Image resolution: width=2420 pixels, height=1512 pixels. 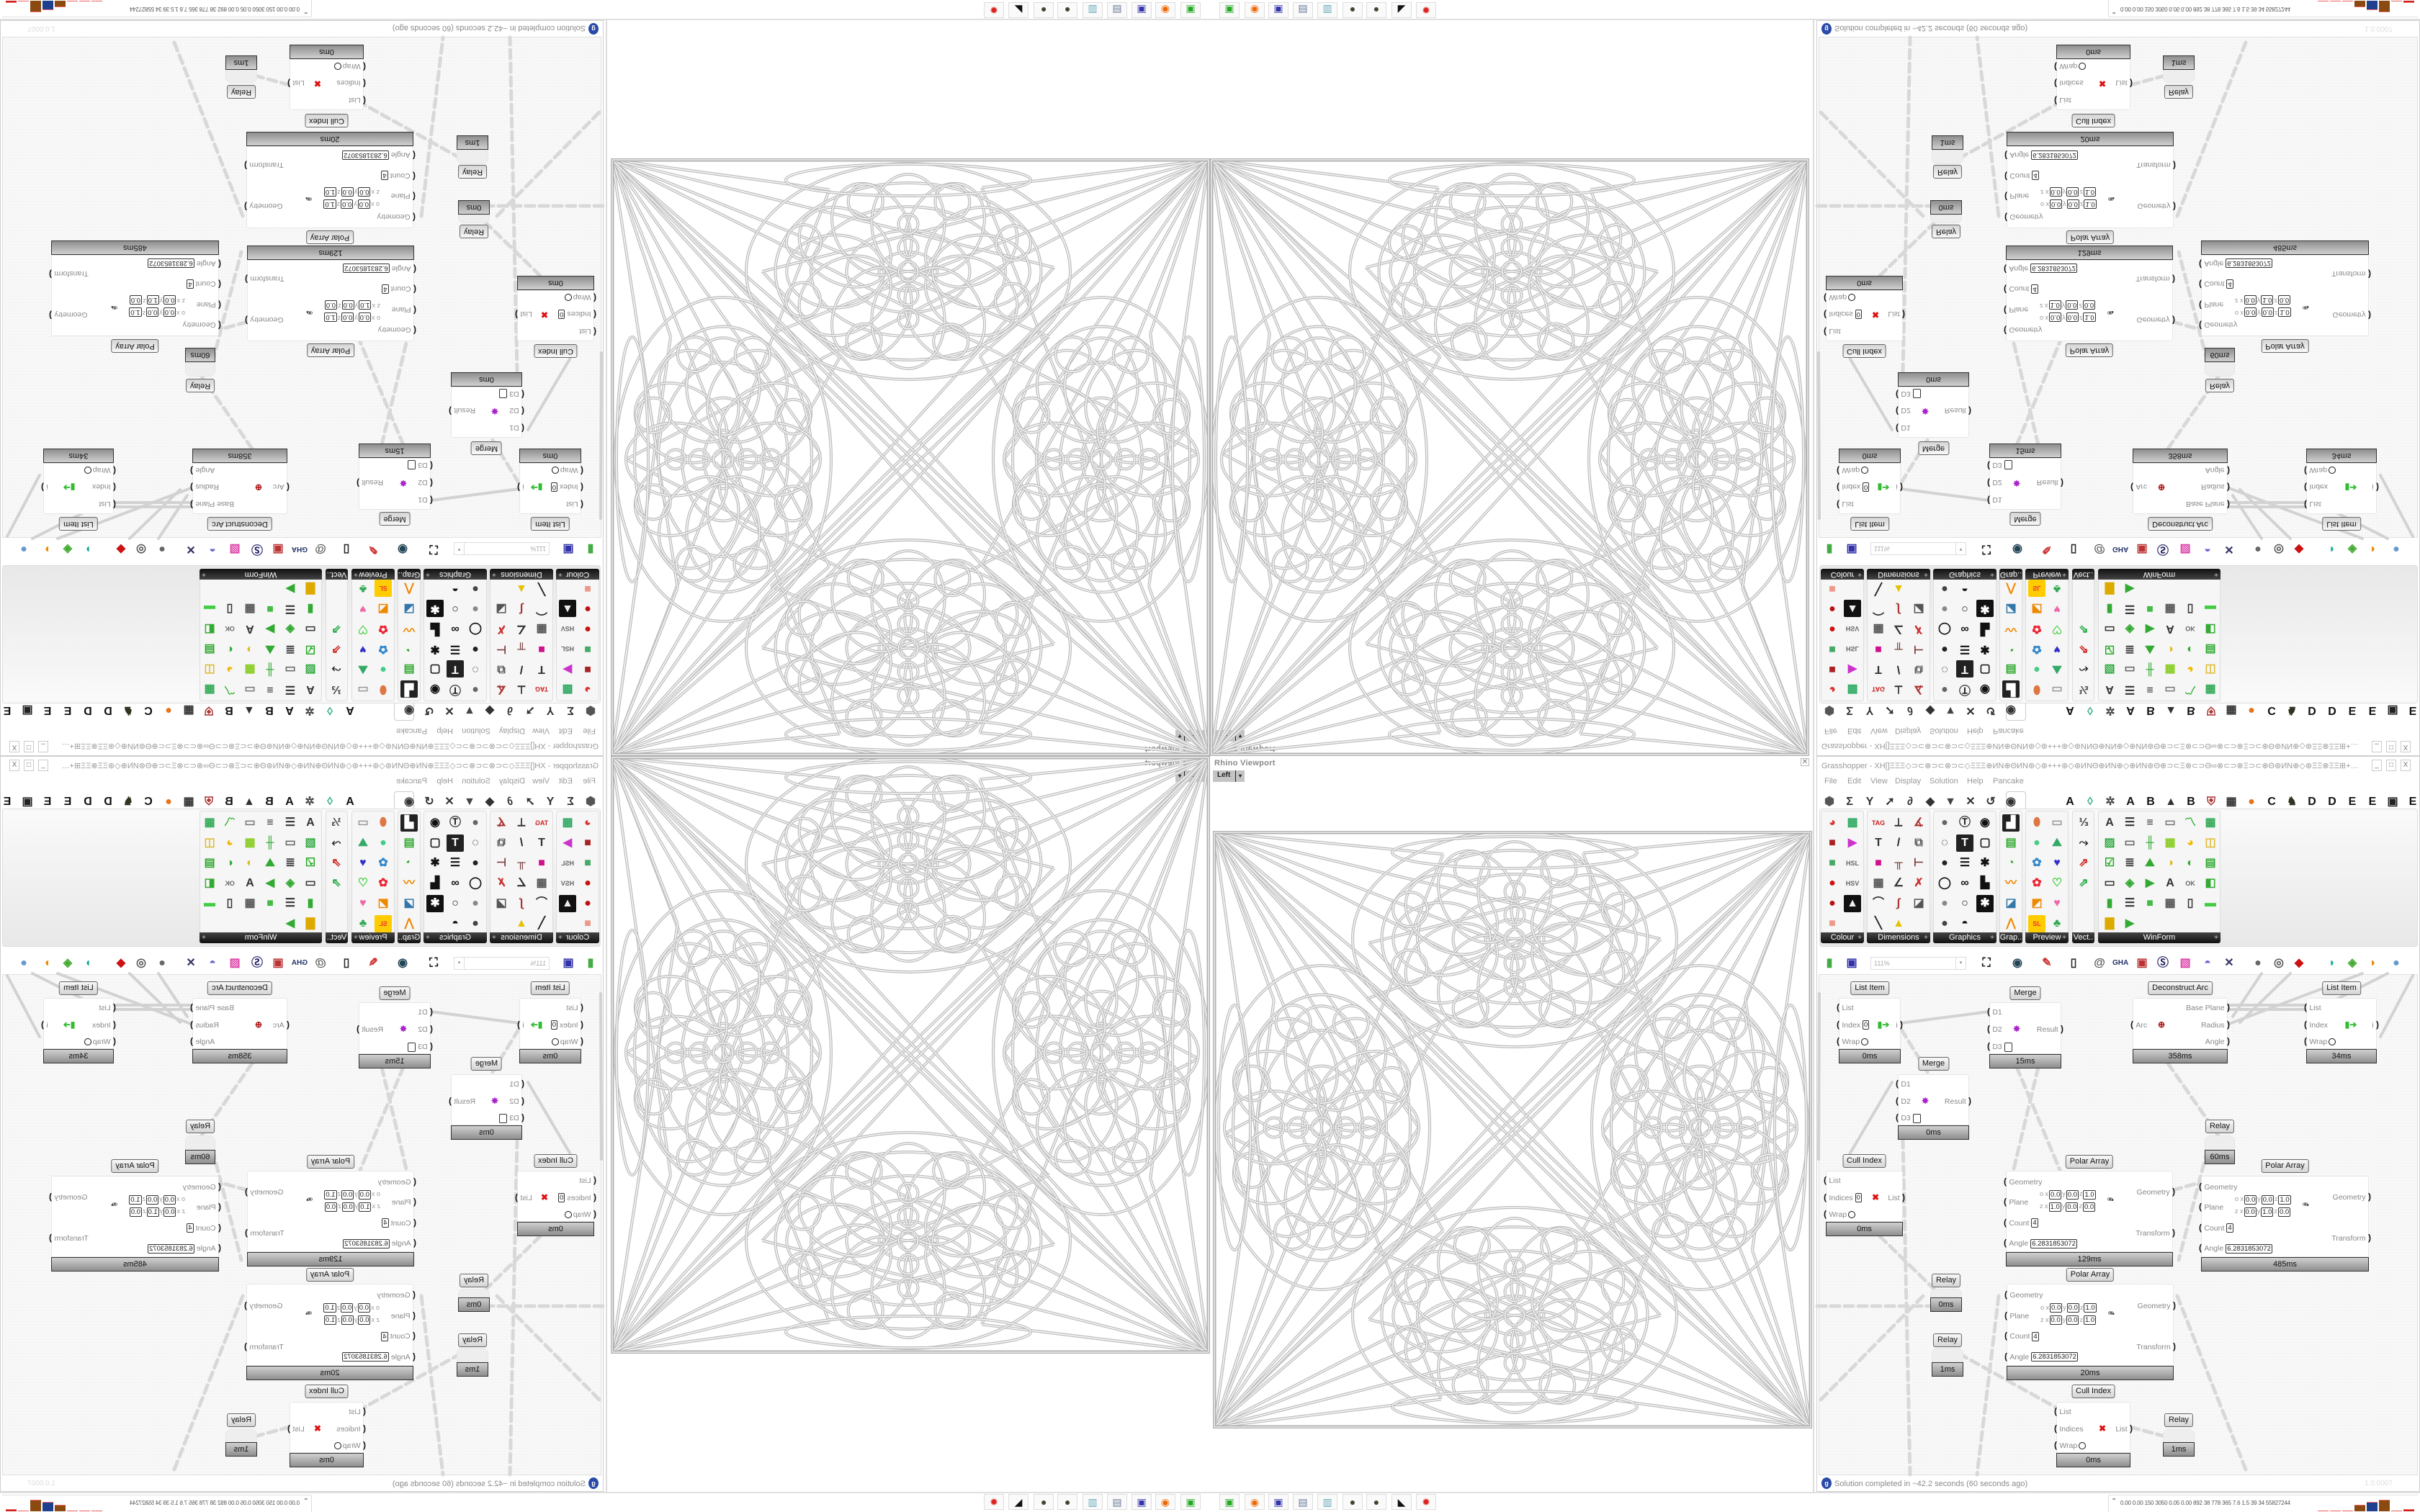 I want to click on colour-cube-icon: ■, so click(x=1833, y=669).